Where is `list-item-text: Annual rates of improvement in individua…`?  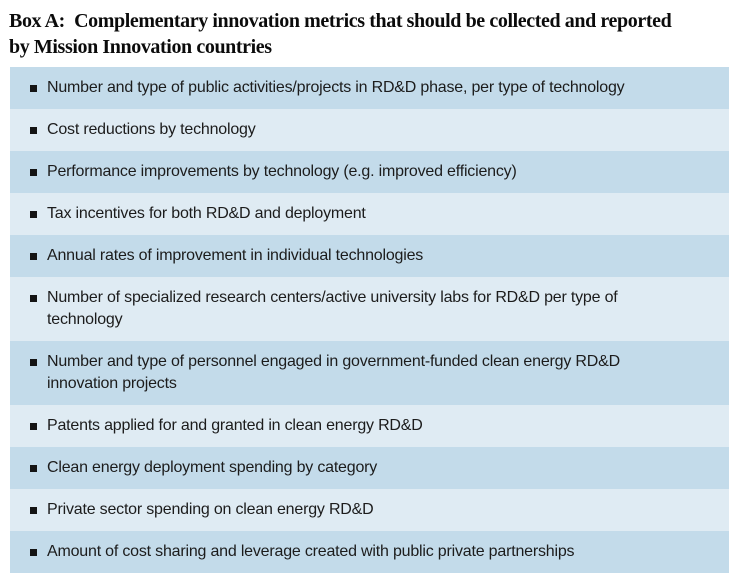
list-item-text: Annual rates of improvement in individua… is located at coordinates (235, 255).